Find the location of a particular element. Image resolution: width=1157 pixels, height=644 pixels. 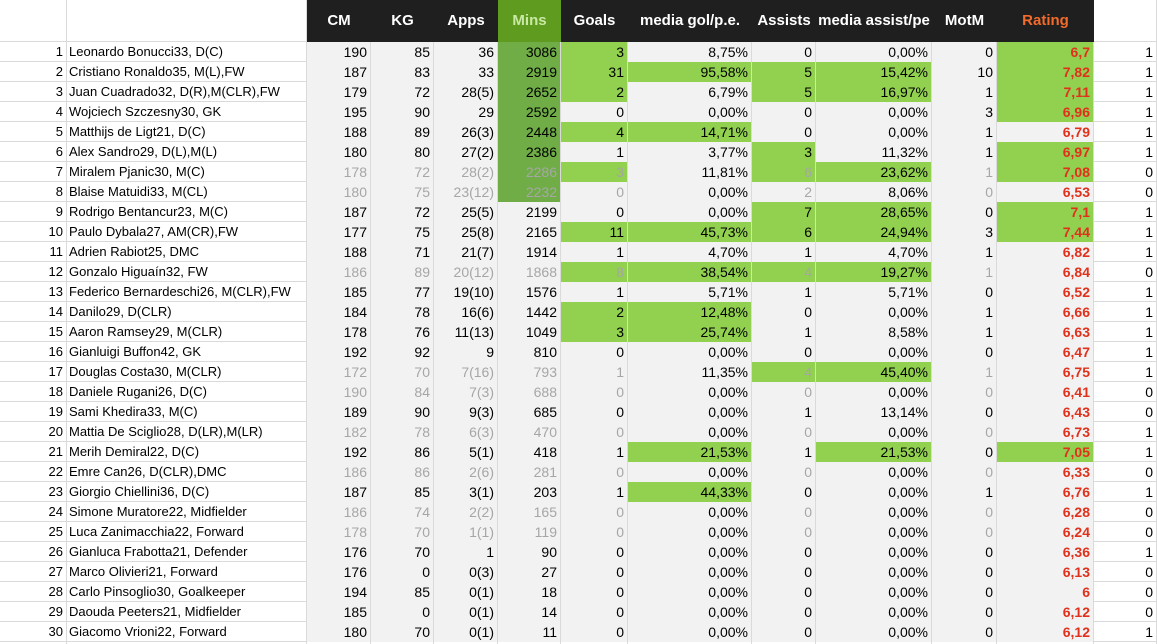

cell-rating: 6,63 is located at coordinates (1045, 332).